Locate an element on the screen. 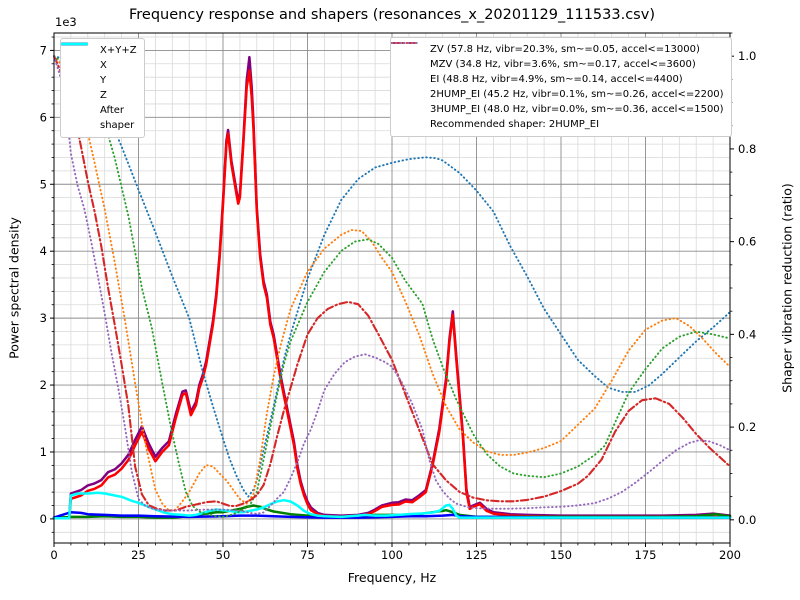 The height and width of the screenshot is (600, 800). after_shaper-line-swatch is located at coordinates (77, 82).